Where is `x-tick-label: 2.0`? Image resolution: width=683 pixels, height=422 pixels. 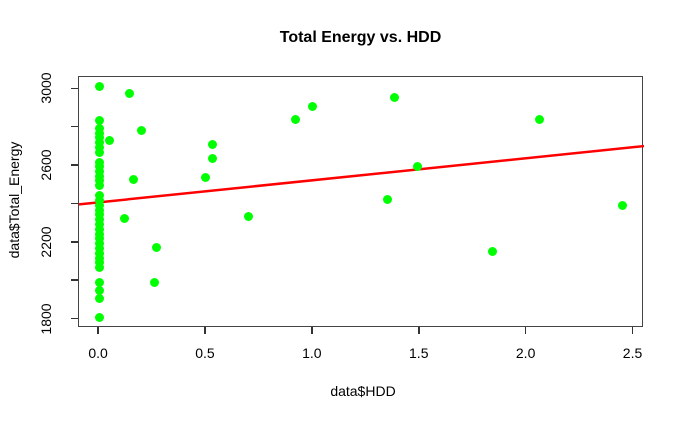 x-tick-label: 2.0 is located at coordinates (525, 353).